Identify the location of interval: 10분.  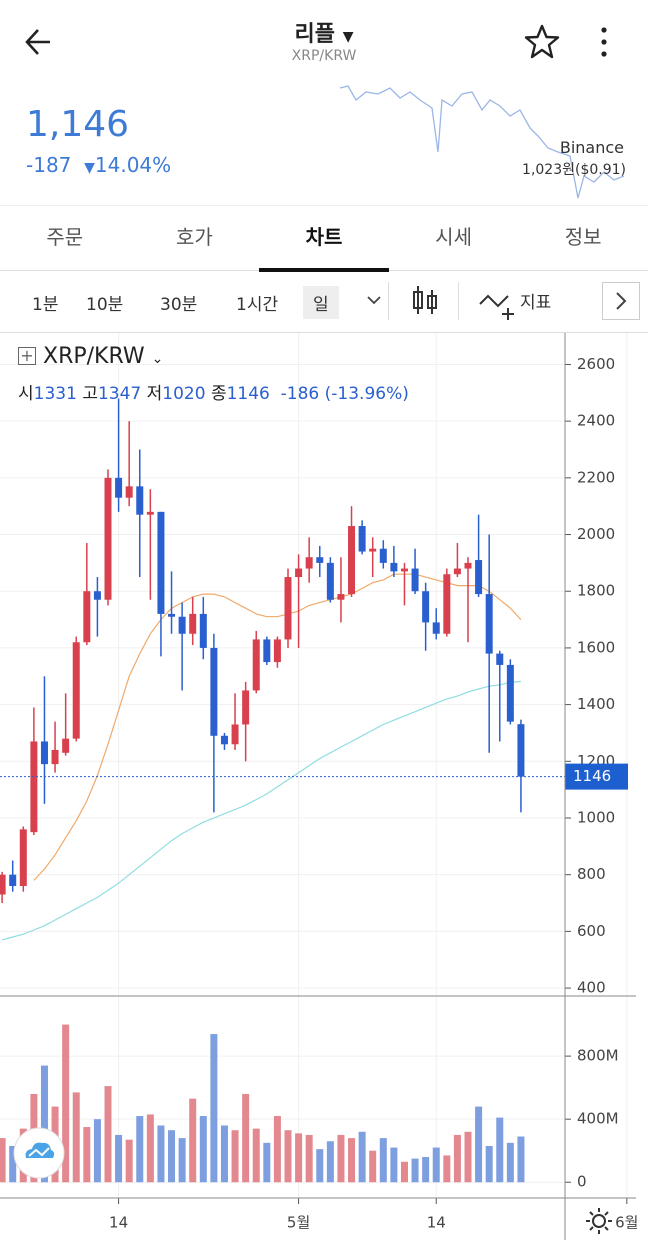
(105, 305).